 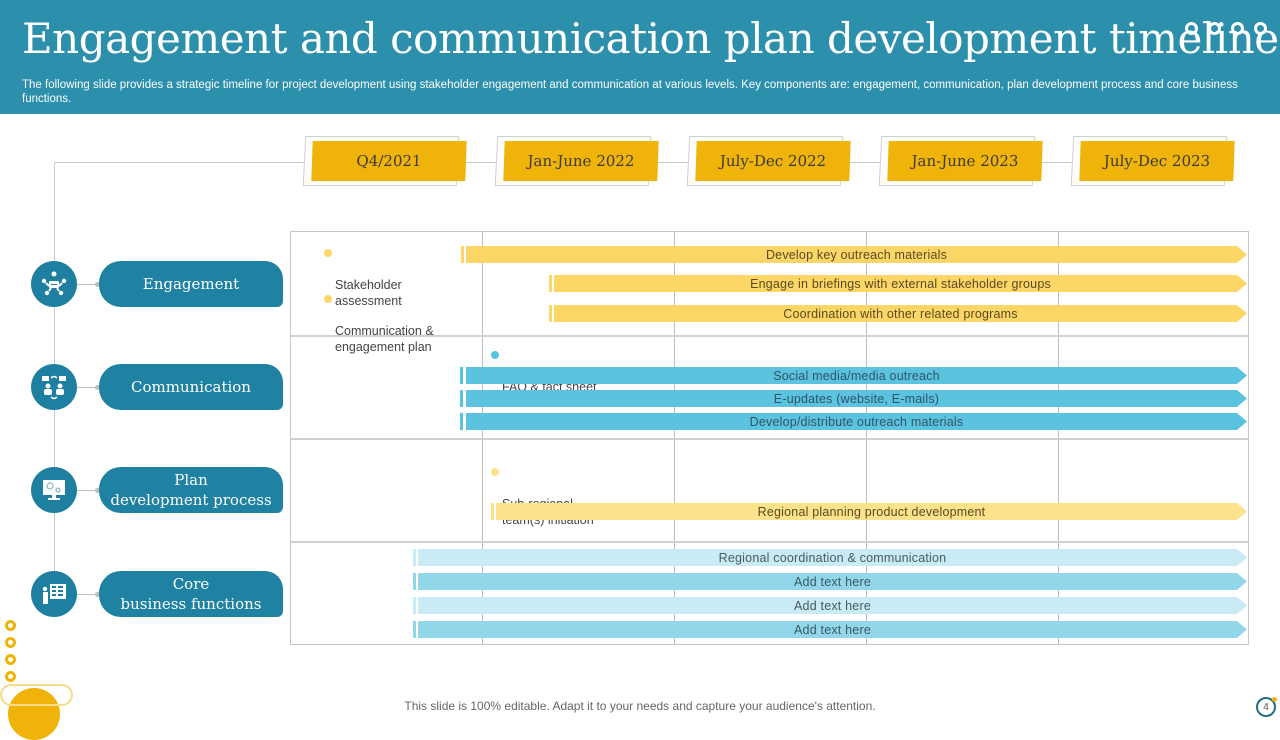 What do you see at coordinates (832, 629) in the screenshot?
I see `bar-add-text-3: Add text here` at bounding box center [832, 629].